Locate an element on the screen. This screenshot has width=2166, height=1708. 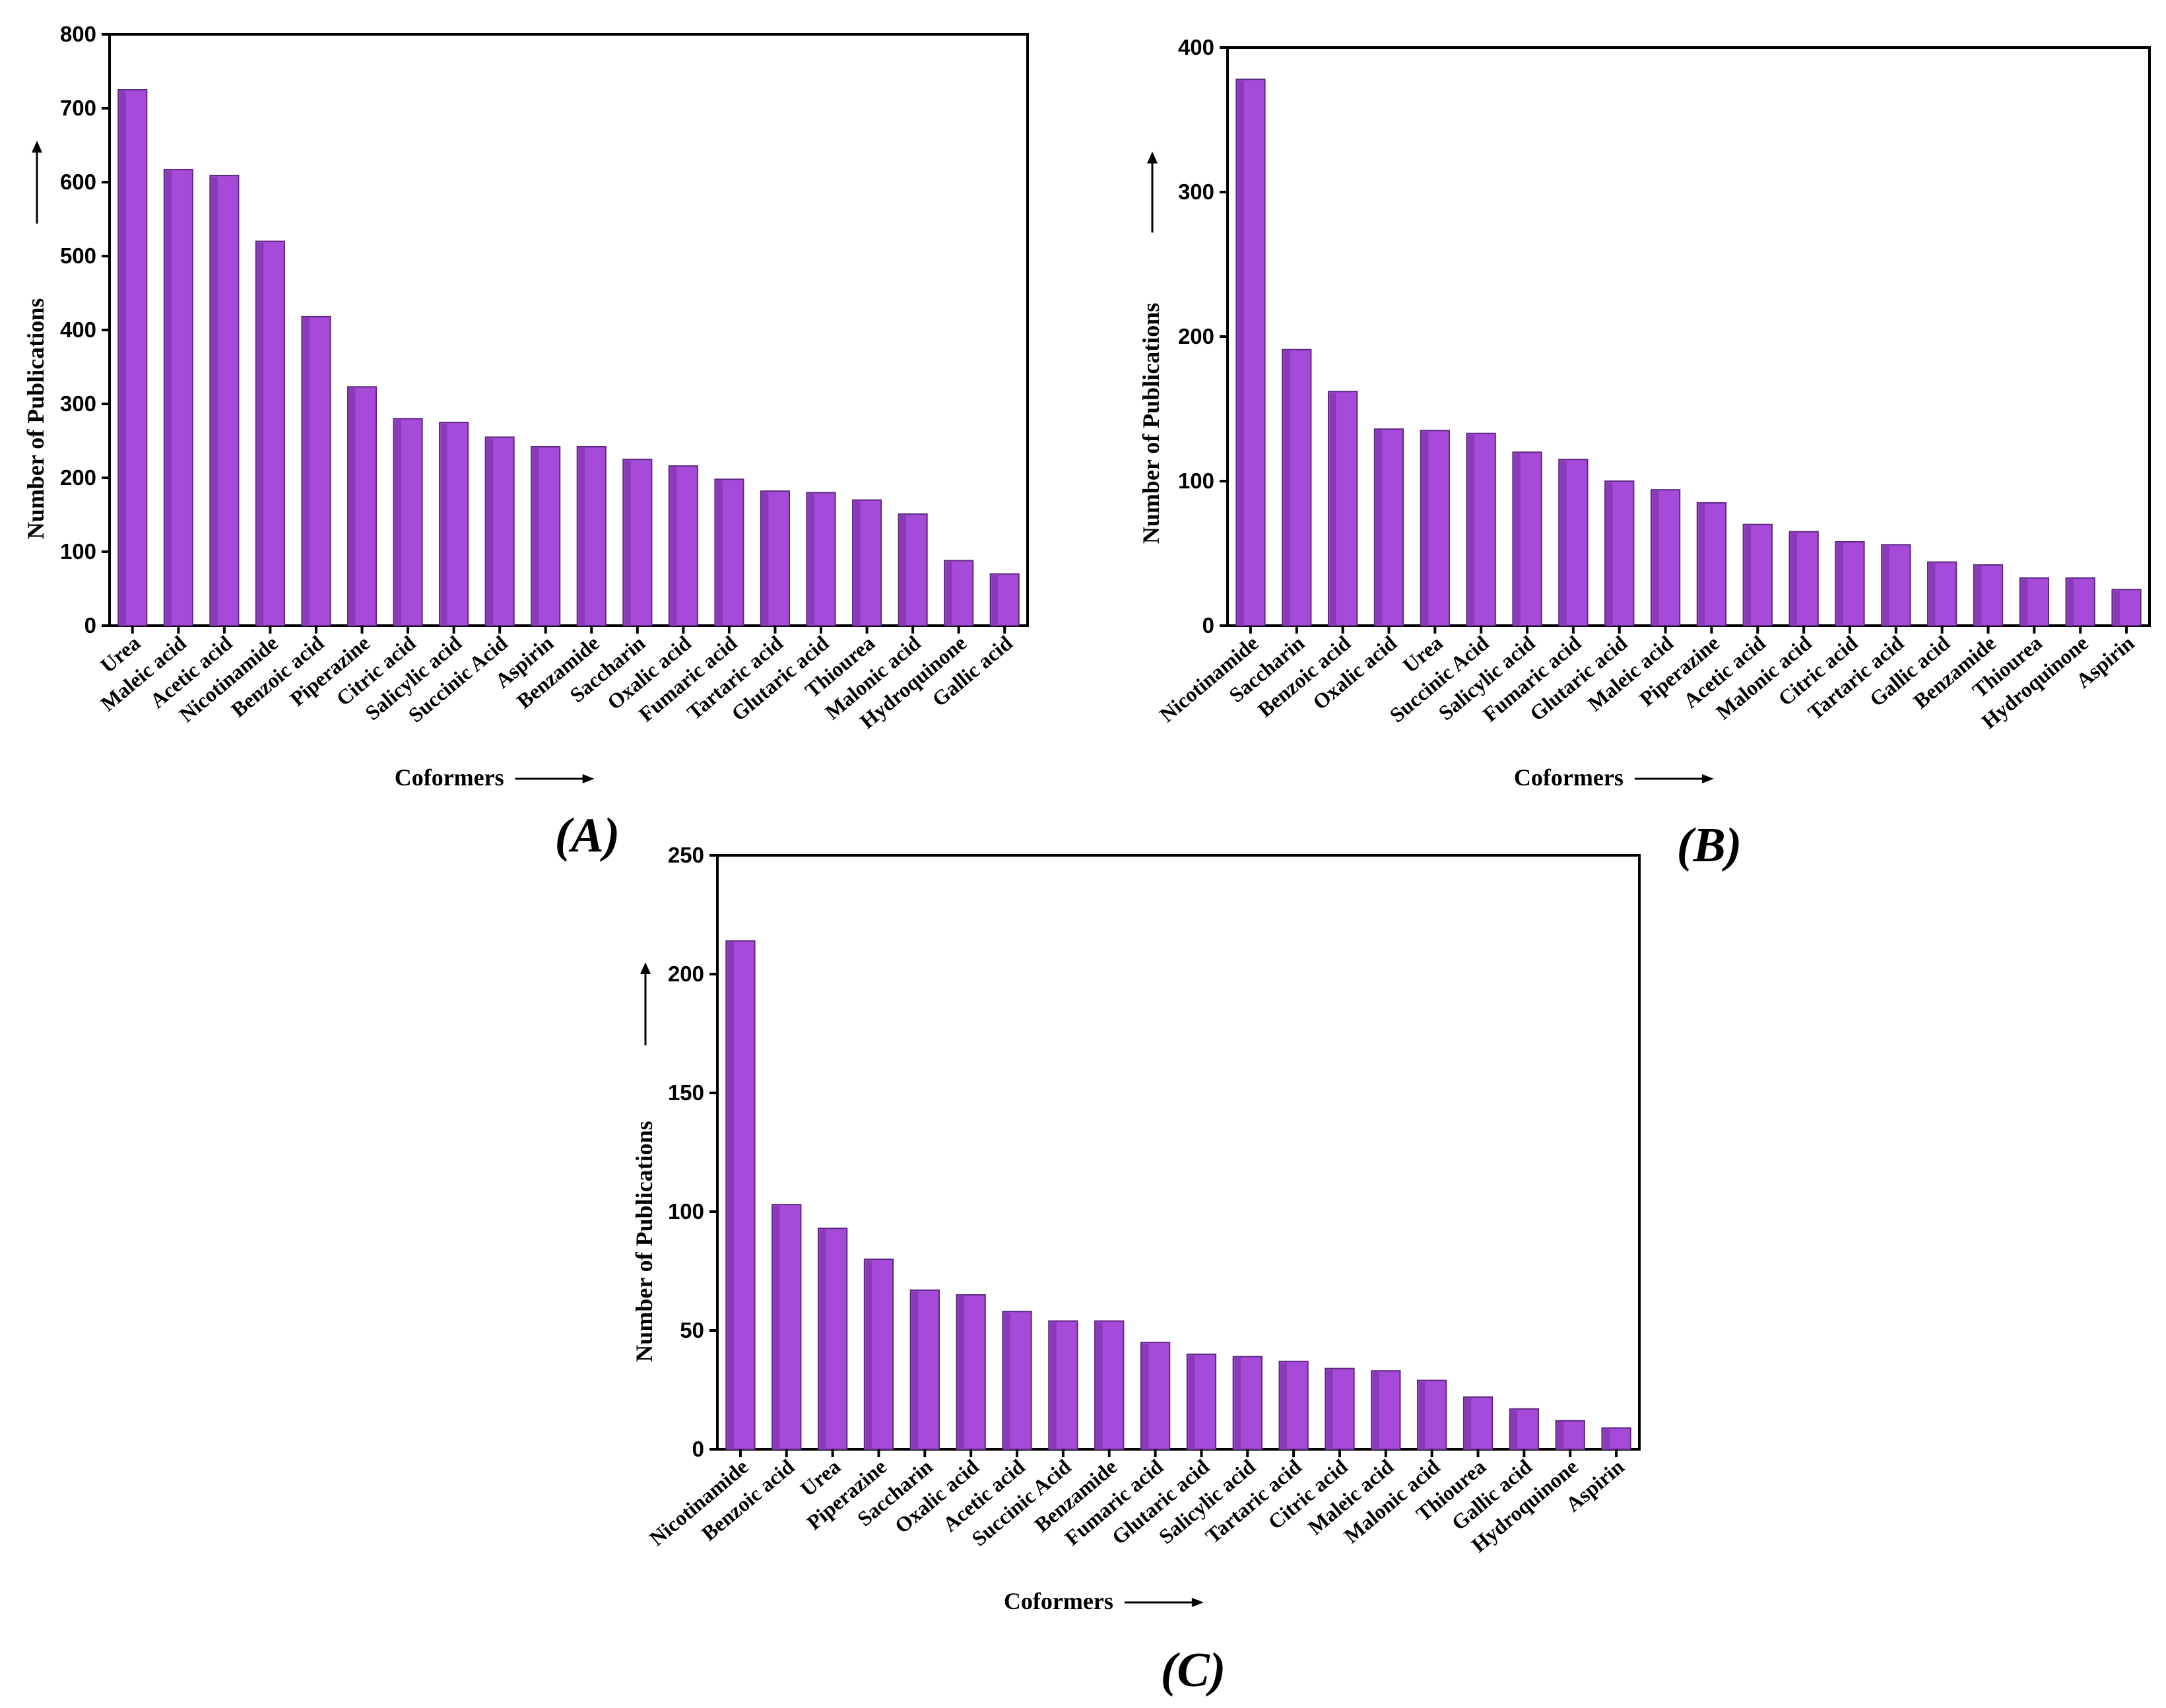
panel-label: (A) is located at coordinates (587, 835).